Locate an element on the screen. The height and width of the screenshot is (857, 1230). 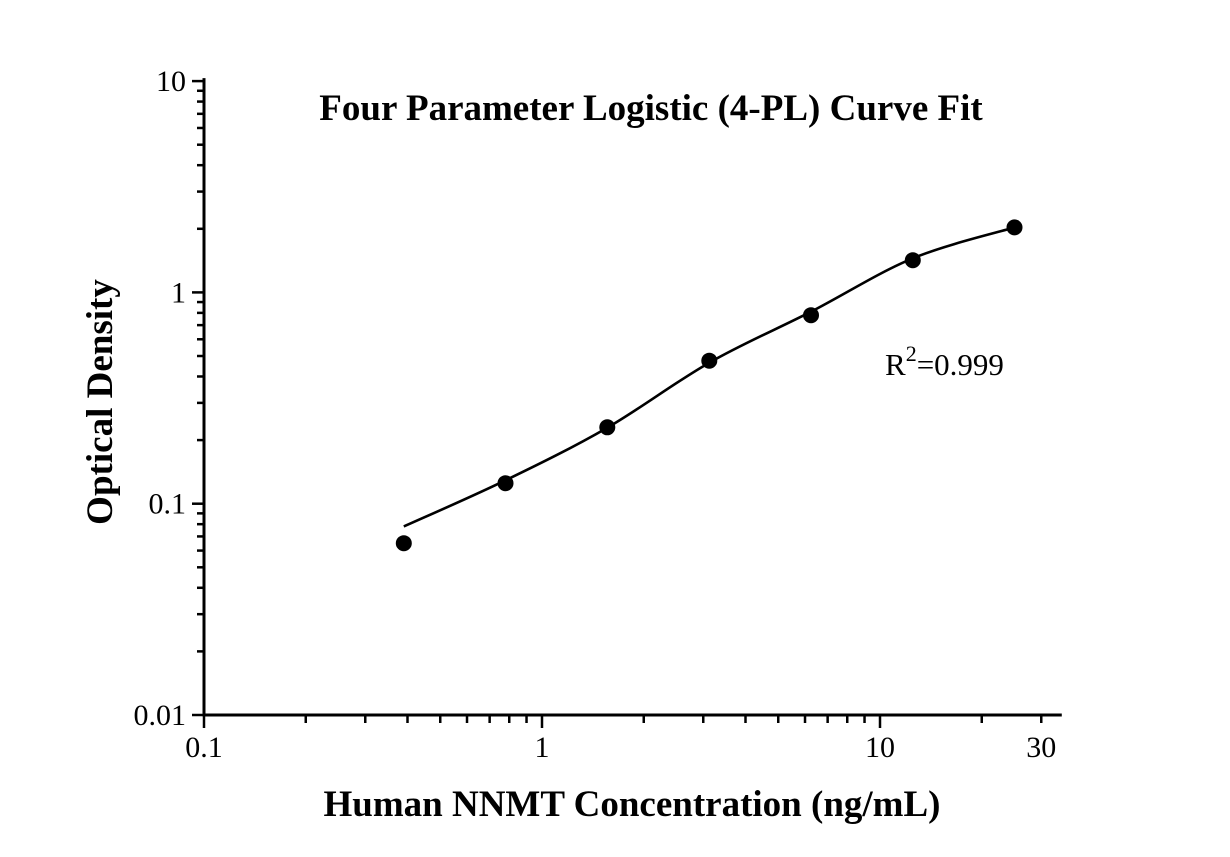
r-squared-annotation: R2=0.999 is located at coordinates (944, 361).